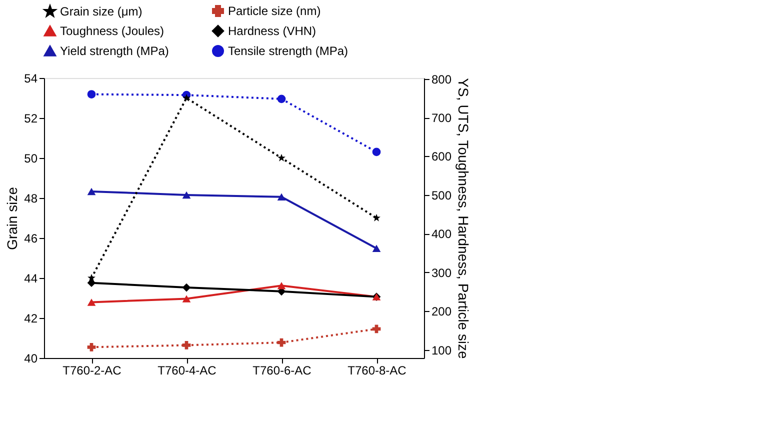 The width and height of the screenshot is (772, 421). I want to click on y2-tick-label: 200, so click(442, 311).